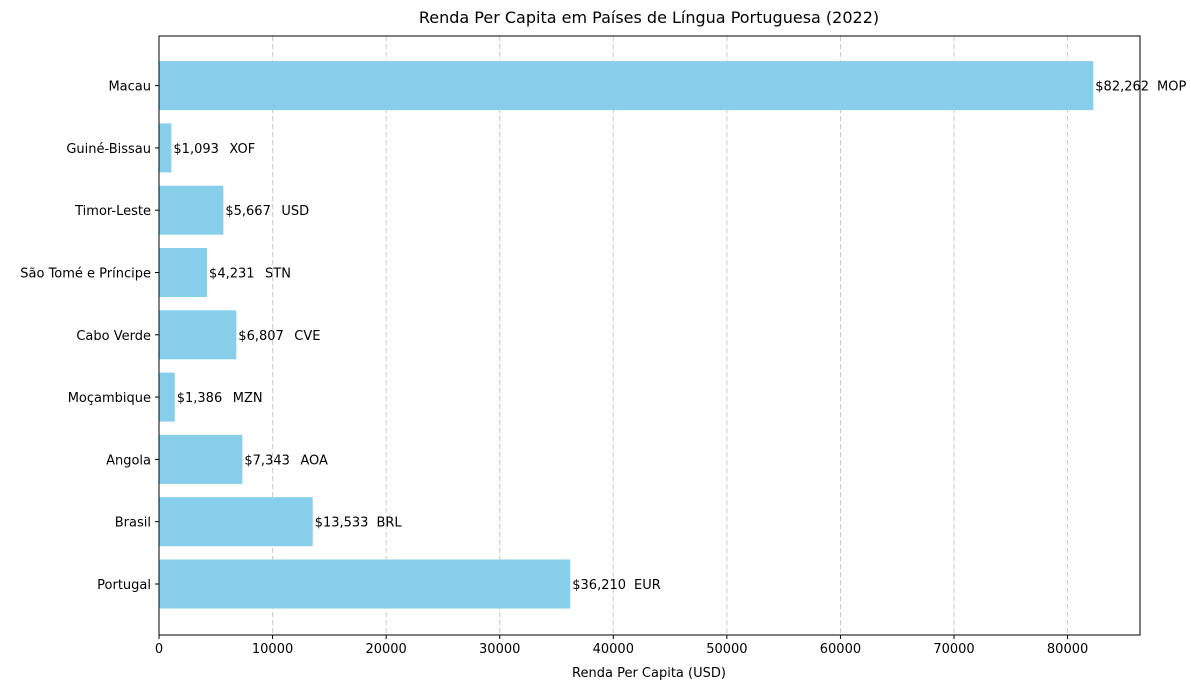 The width and height of the screenshot is (1191, 690). I want to click on bar-value-label: $7,343, so click(266, 460).